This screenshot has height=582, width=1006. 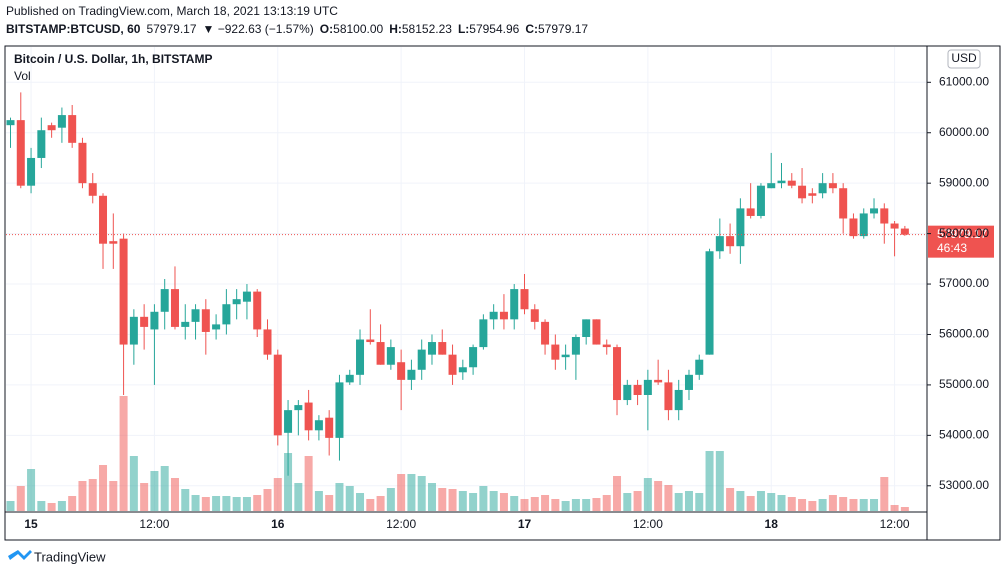 I want to click on y-tick-label: 54000.00, so click(x=964, y=435).